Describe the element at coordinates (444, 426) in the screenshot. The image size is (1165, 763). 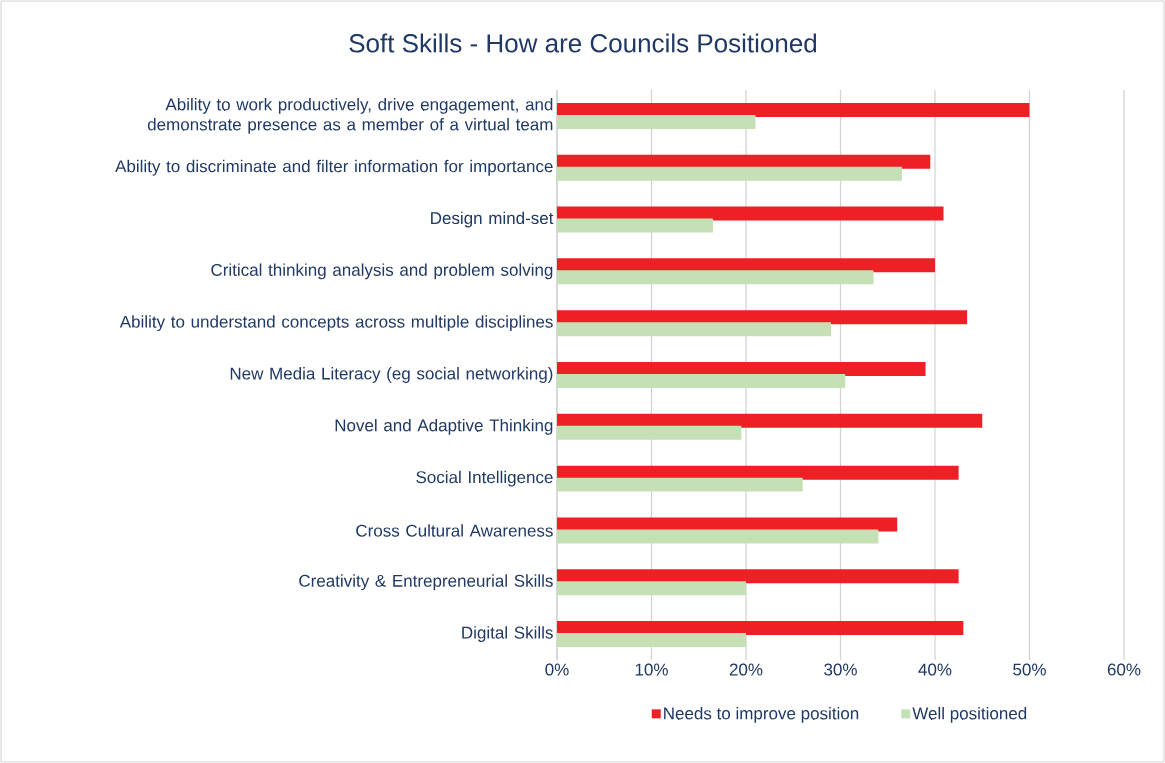
I see `y-tick-label: Novel and Adaptive Thinking` at that location.